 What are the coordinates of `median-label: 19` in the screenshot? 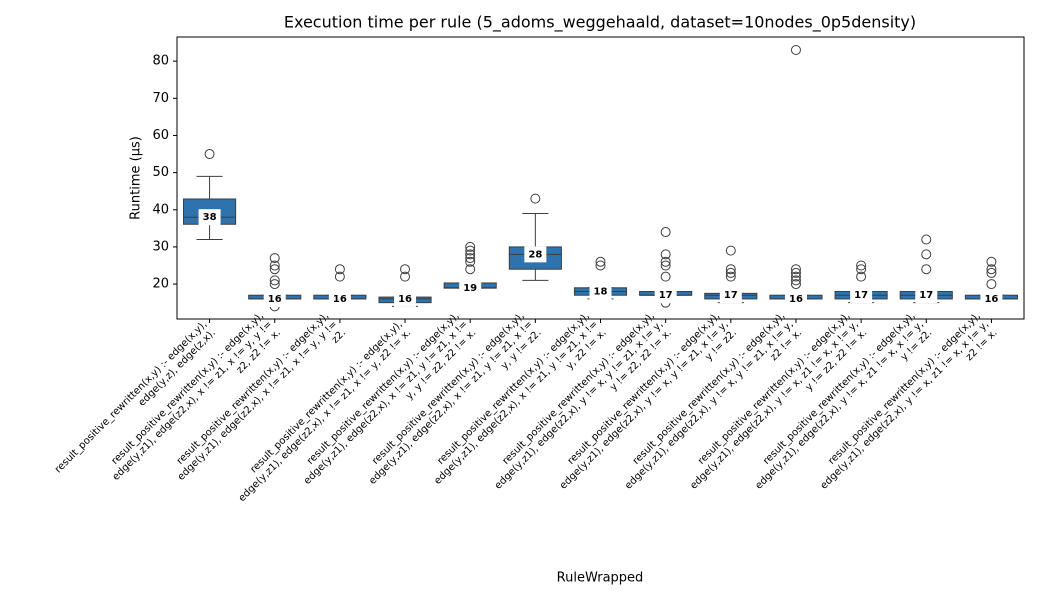 It's located at (470, 288).